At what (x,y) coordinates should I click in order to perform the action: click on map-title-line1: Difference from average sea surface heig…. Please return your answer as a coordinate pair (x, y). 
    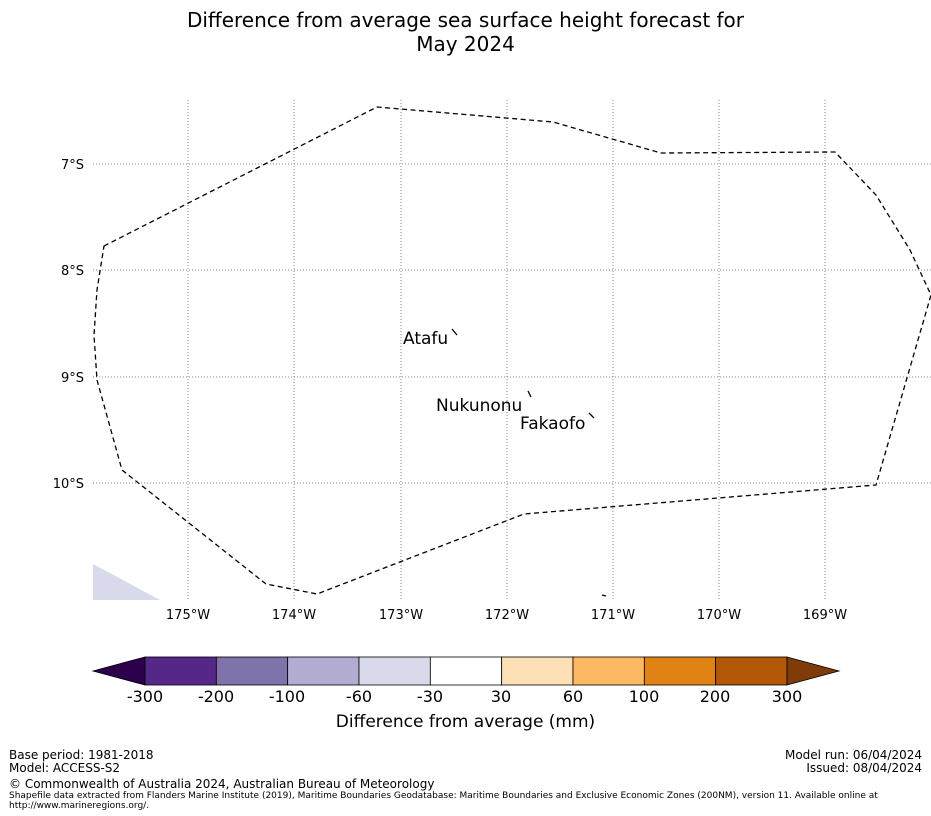
    Looking at the image, I should click on (465, 20).